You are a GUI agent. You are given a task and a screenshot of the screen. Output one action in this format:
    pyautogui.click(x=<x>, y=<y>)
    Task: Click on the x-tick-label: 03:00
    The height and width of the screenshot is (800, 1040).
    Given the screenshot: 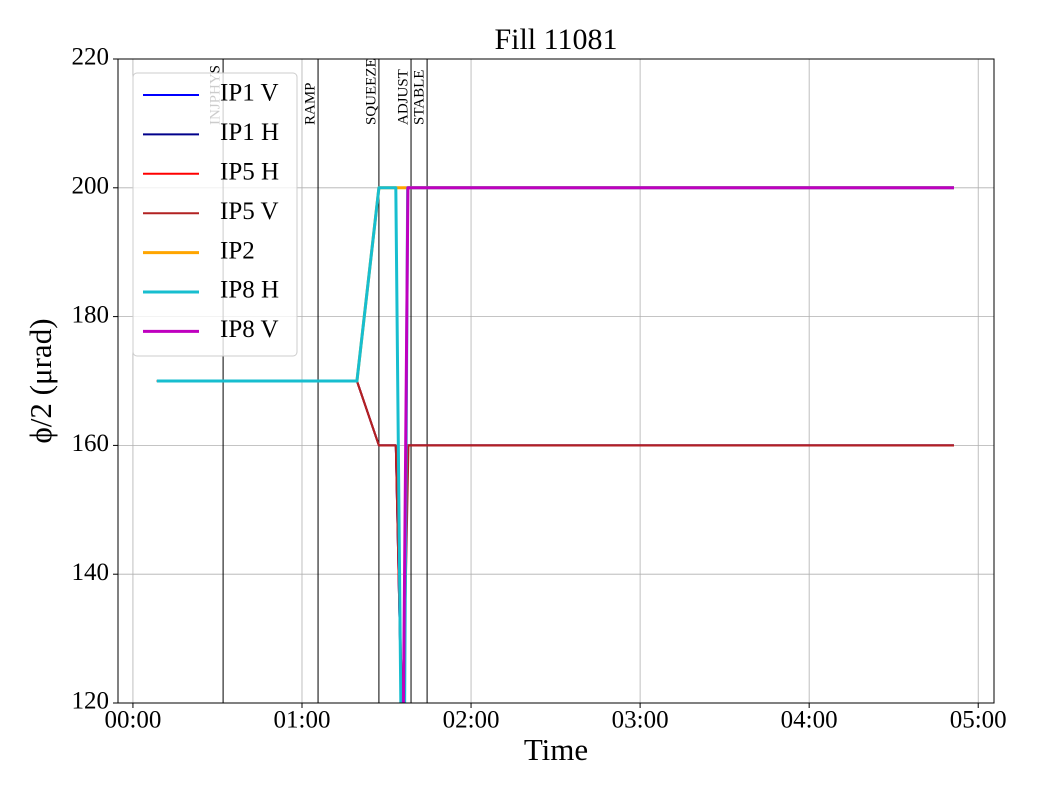 What is the action you would take?
    pyautogui.click(x=640, y=720)
    